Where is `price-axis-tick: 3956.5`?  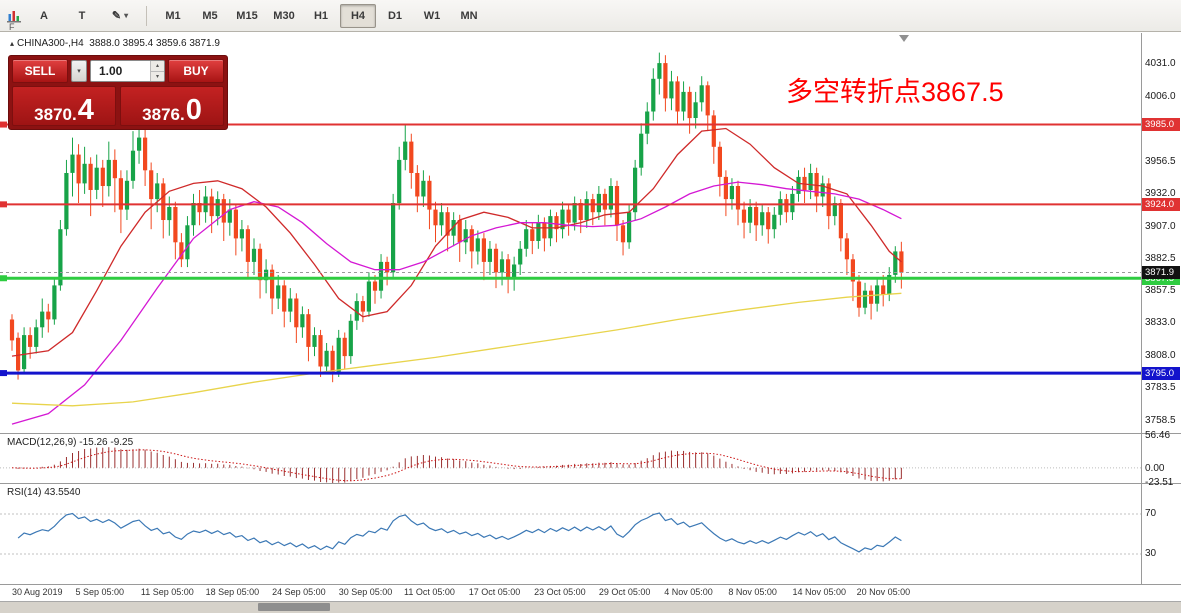 price-axis-tick: 3956.5 is located at coordinates (1160, 161).